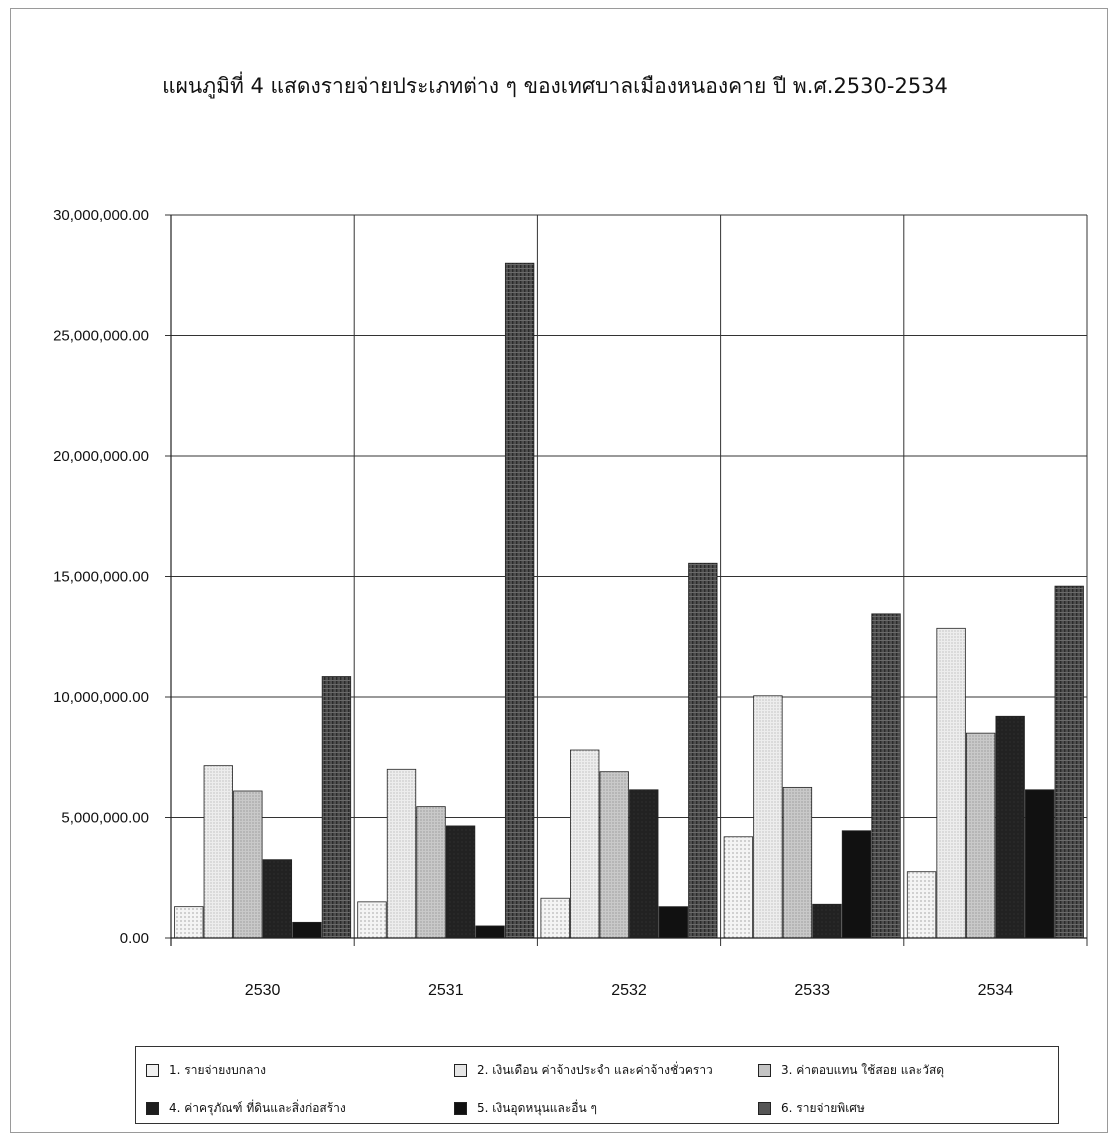  I want to click on legend-label: 1. รายจ่ายงบกลาง, so click(217, 1070).